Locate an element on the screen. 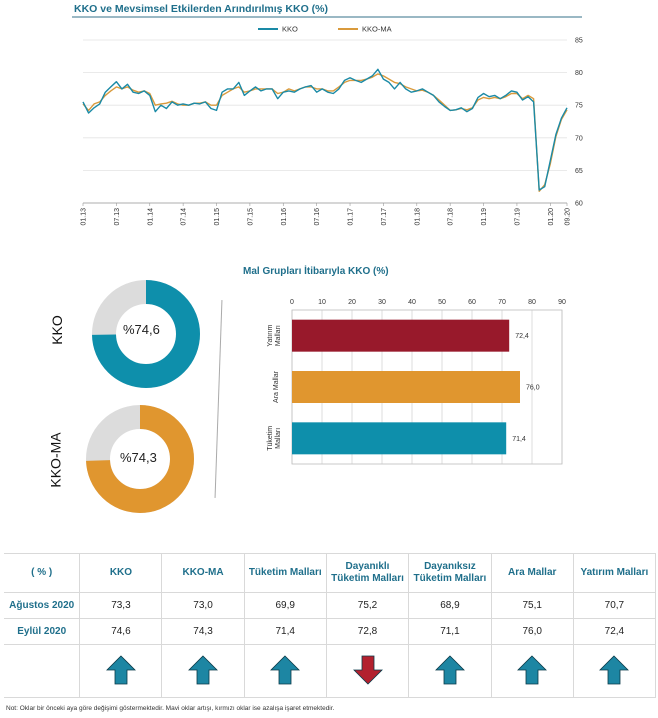  table-header-cell: Yatırım Malları is located at coordinates (614, 573).